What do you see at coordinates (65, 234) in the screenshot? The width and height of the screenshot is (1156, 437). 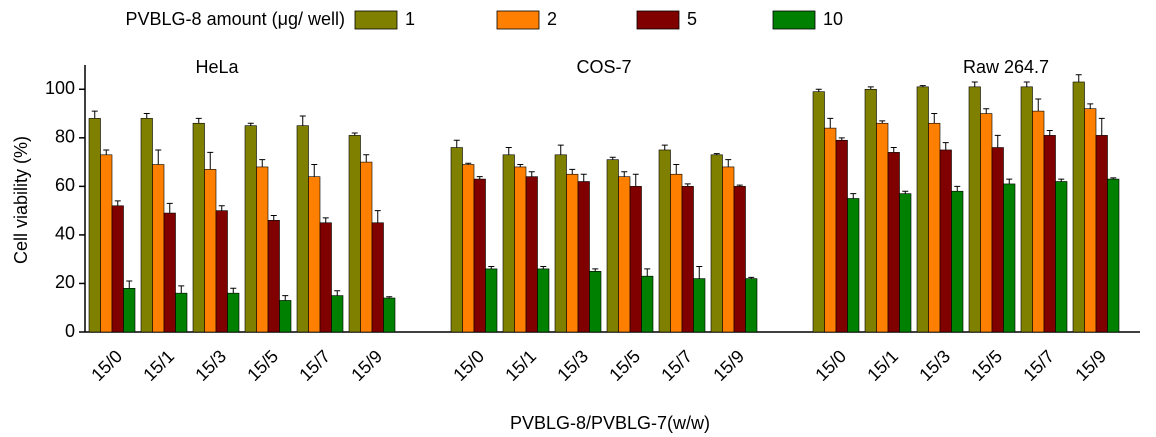 I see `y-tick-label: 40` at bounding box center [65, 234].